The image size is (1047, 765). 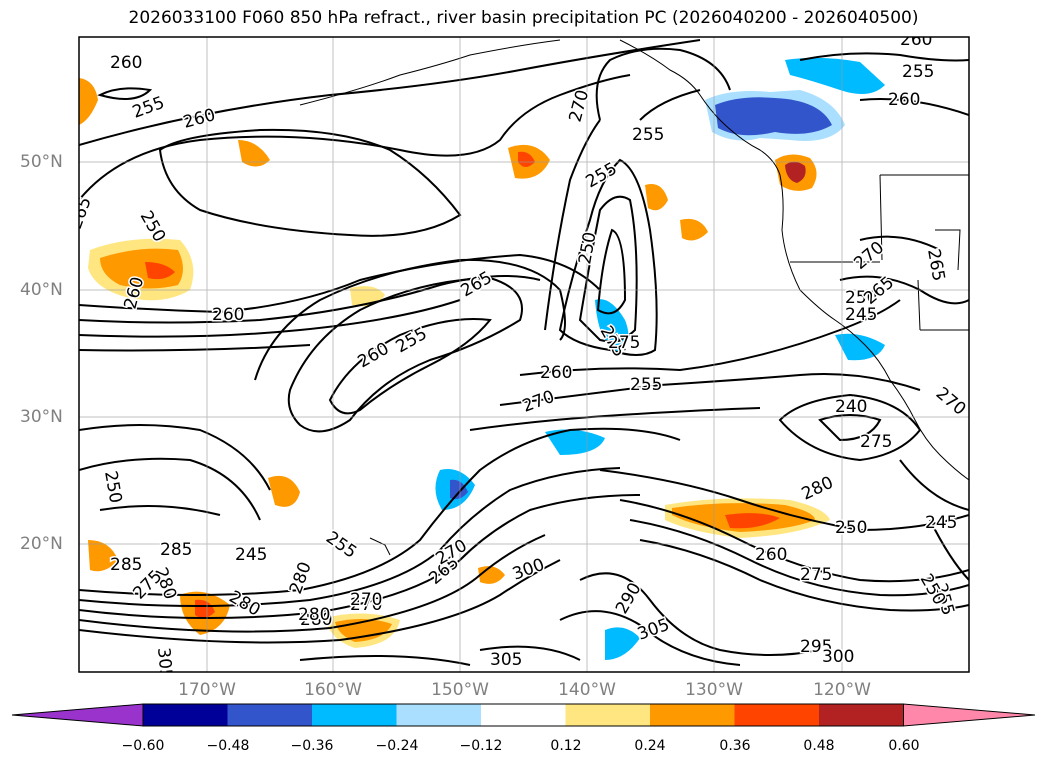 I want to click on colorbar-tick-label: 0.36, so click(x=735, y=746).